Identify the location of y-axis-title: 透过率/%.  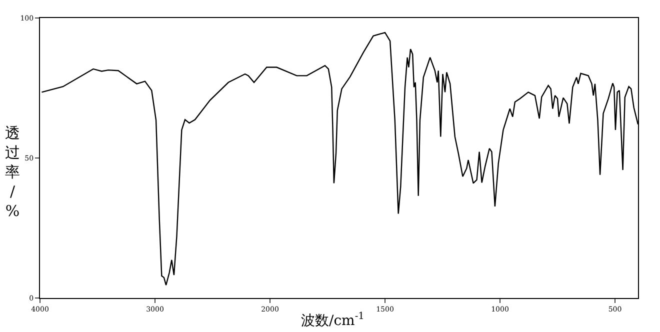
(12, 172).